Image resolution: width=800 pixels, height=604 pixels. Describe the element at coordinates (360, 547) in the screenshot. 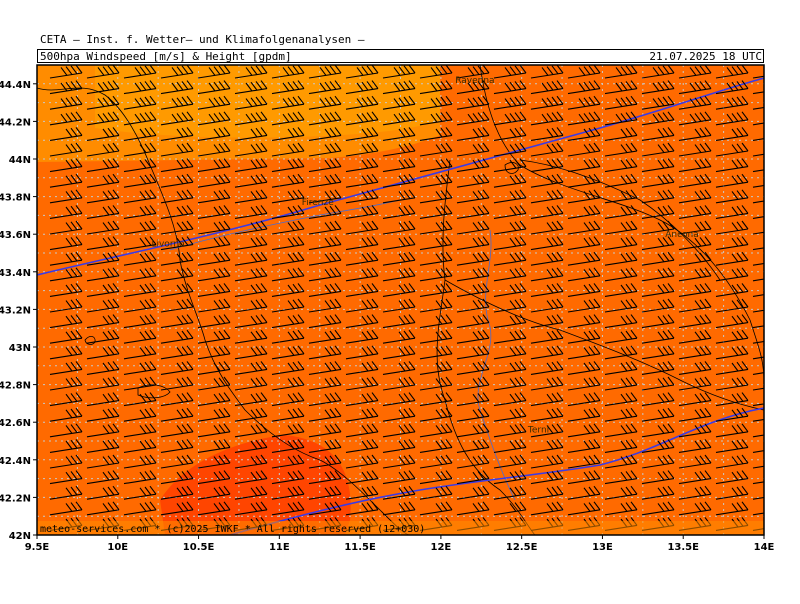

I see `lon-tick-label: 11.5E` at that location.